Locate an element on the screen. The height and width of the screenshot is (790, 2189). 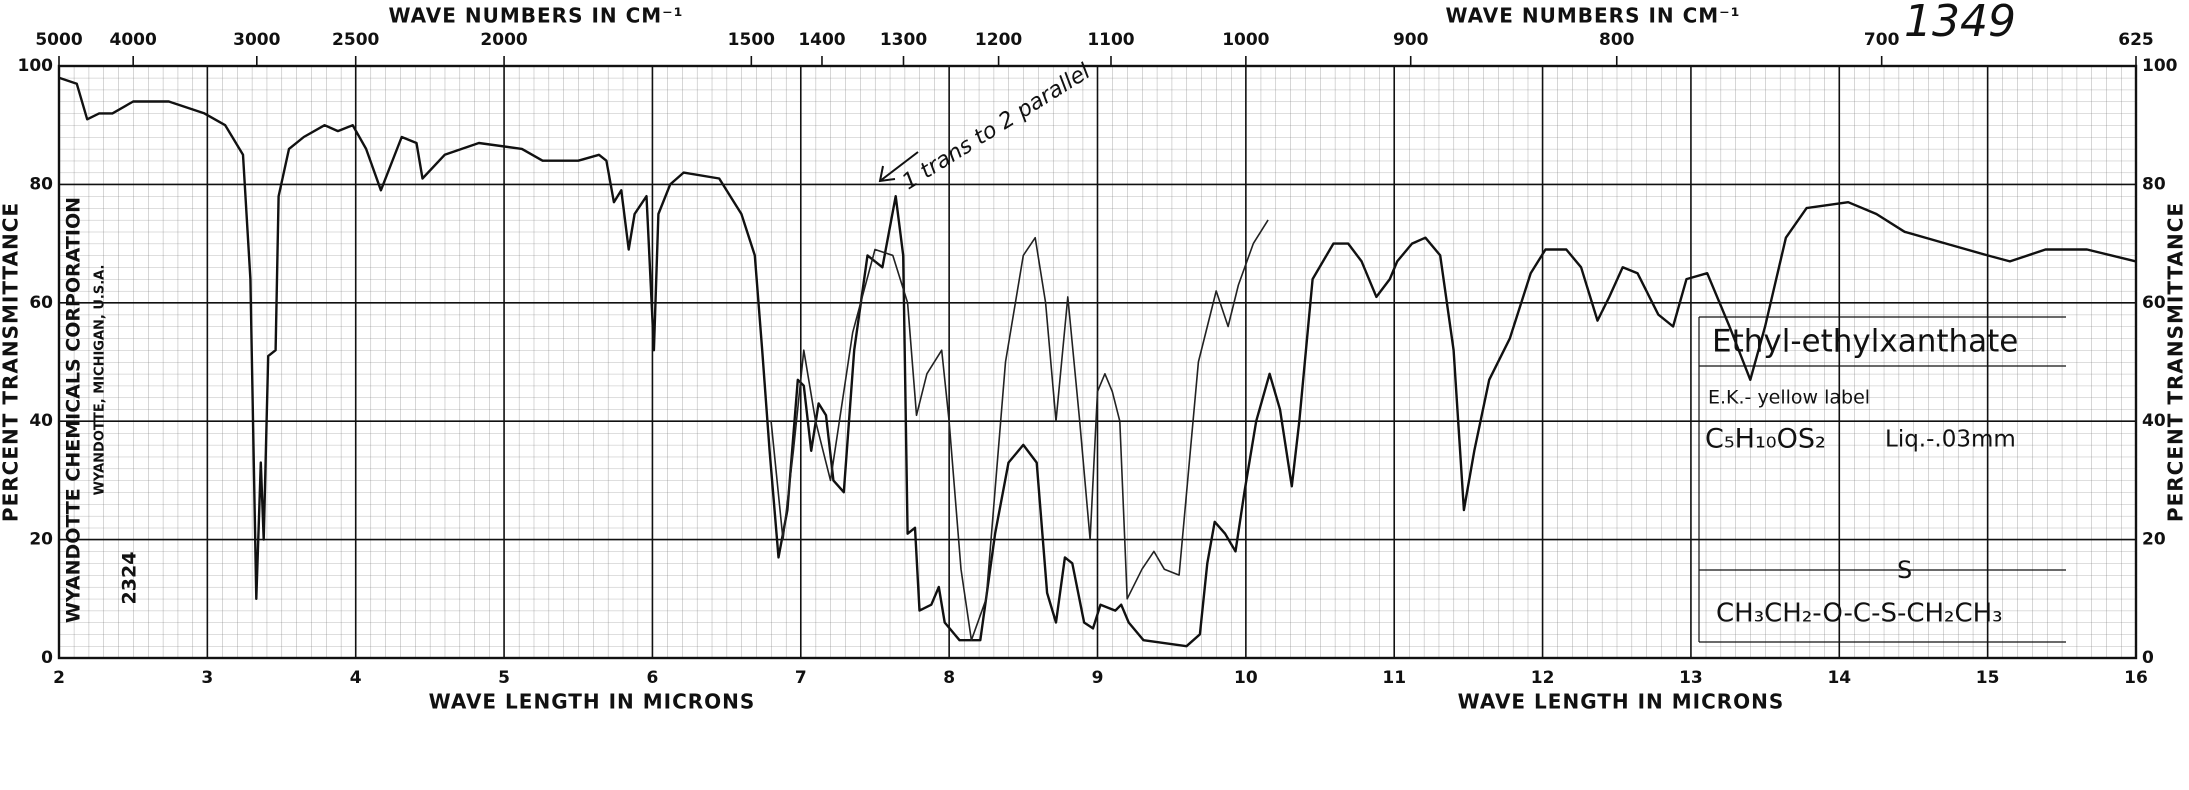
x-tick-label: 9 is located at coordinates (1098, 678).